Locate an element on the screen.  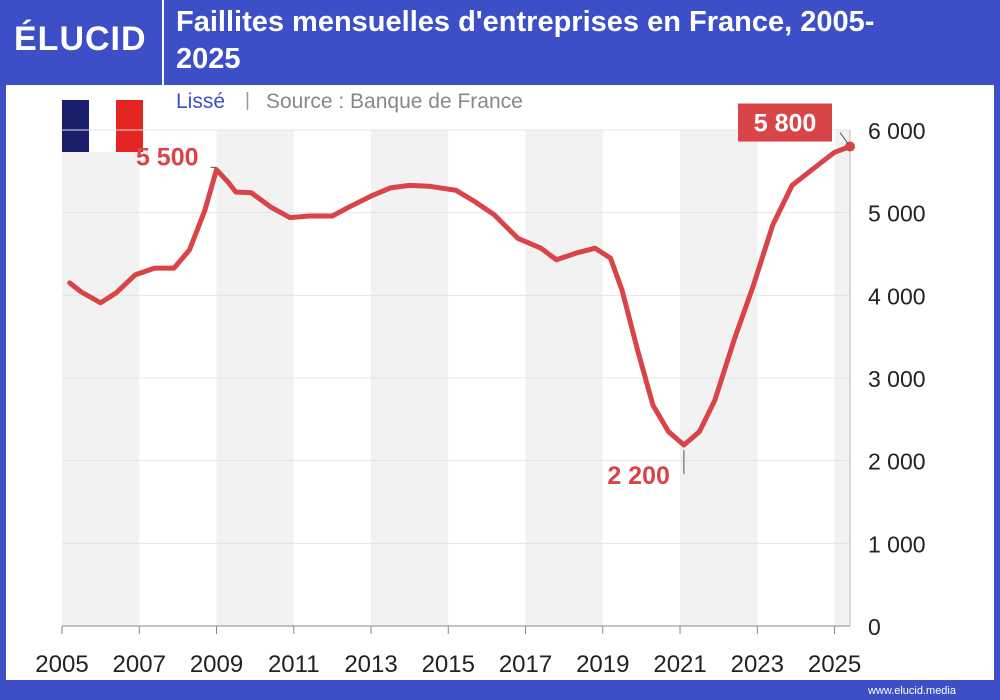
separator is located at coordinates (163, 42).